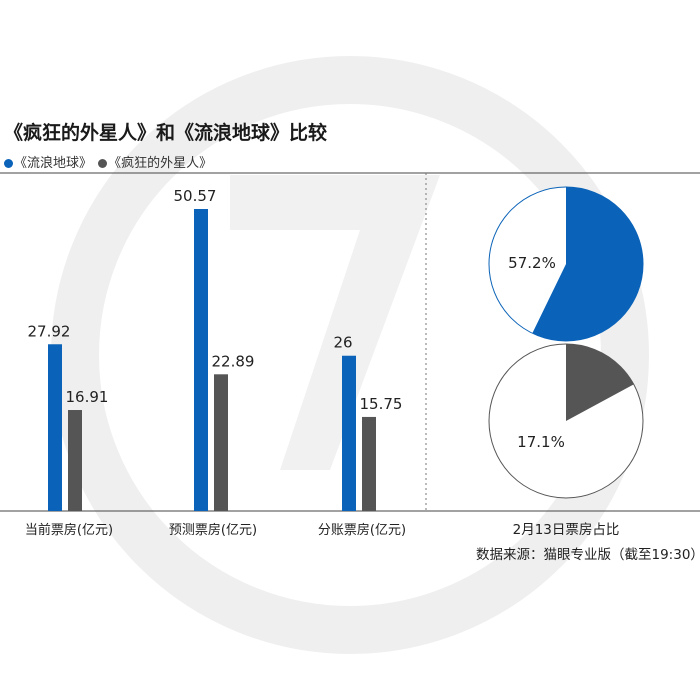  Describe the element at coordinates (541, 442) in the screenshot. I see `pie-value-label: 17.1%` at that location.